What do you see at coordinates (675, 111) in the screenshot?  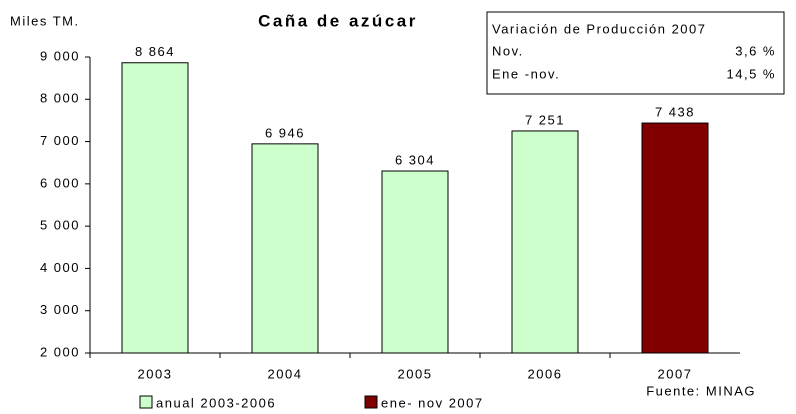 I see `value-label: 7 438` at bounding box center [675, 111].